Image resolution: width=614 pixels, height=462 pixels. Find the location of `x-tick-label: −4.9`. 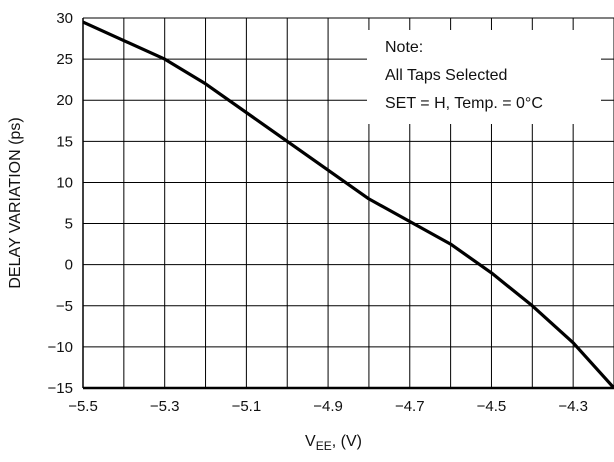

x-tick-label: −4.9 is located at coordinates (328, 406).